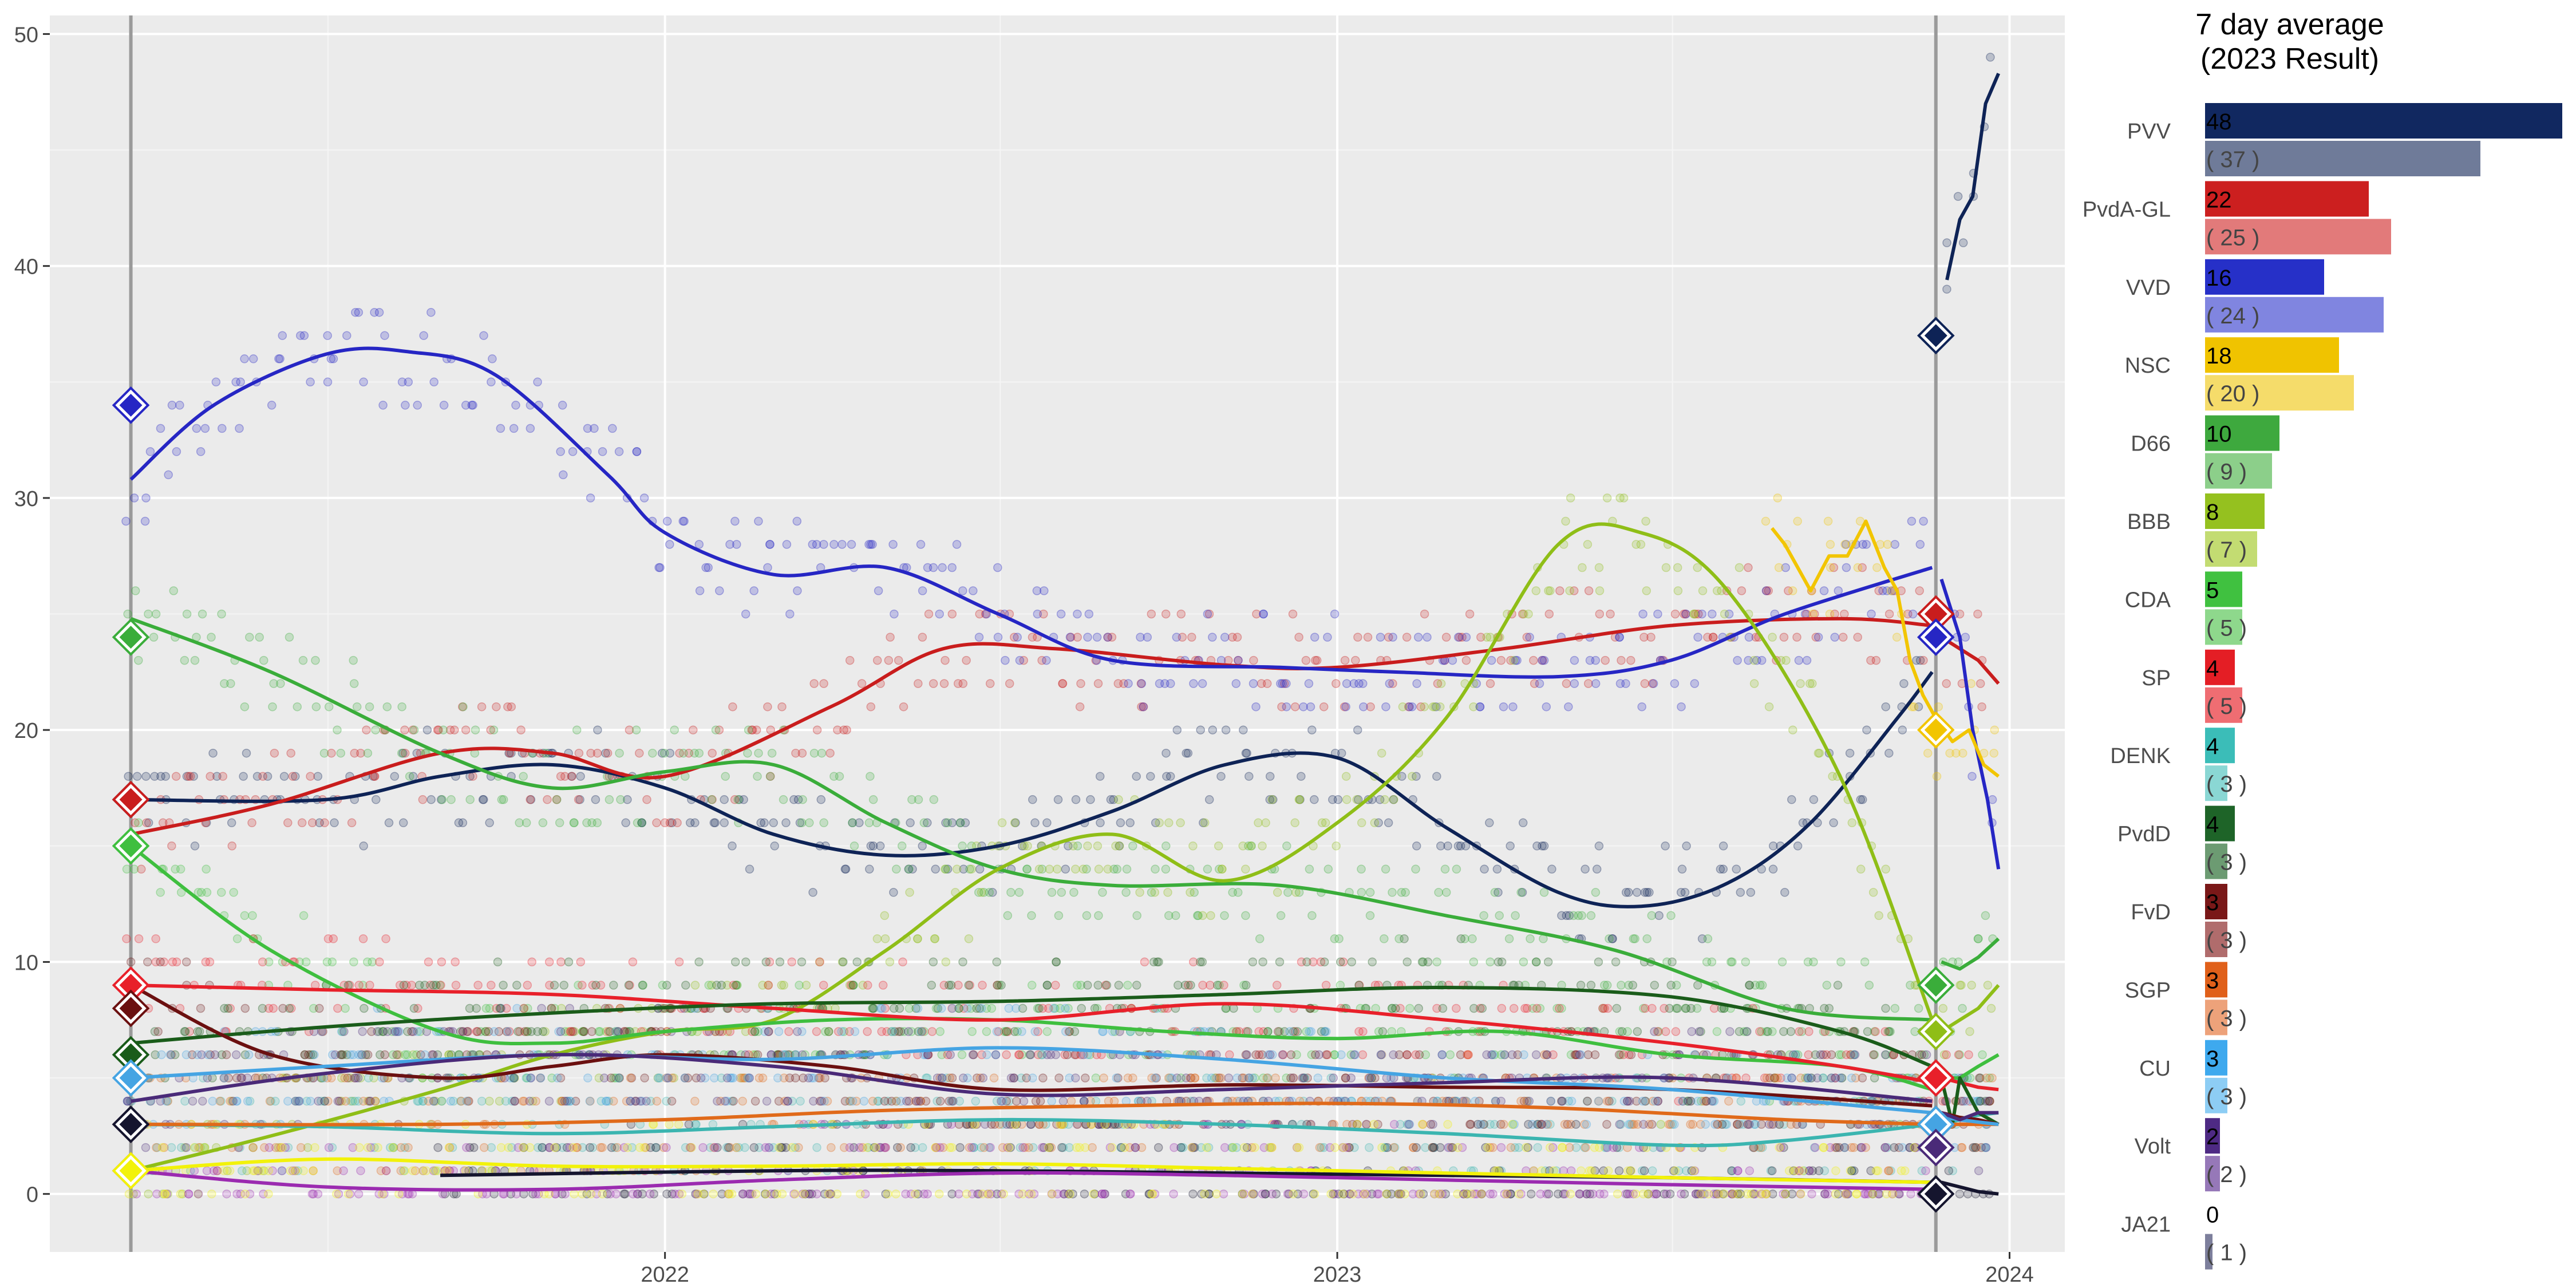  I want to click on avg-value-label: 5, so click(2212, 590).